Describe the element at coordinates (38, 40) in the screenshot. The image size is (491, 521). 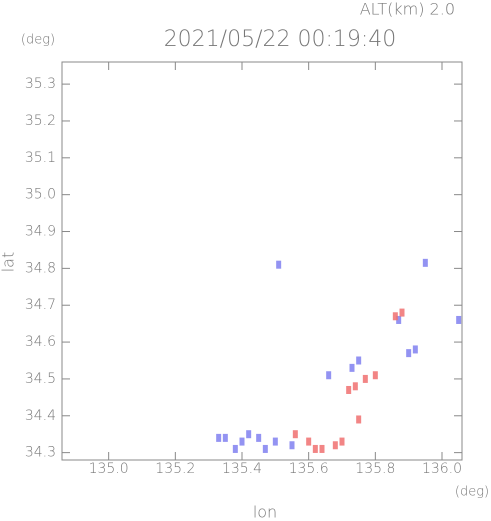
I see `y-unit: (deg)` at that location.